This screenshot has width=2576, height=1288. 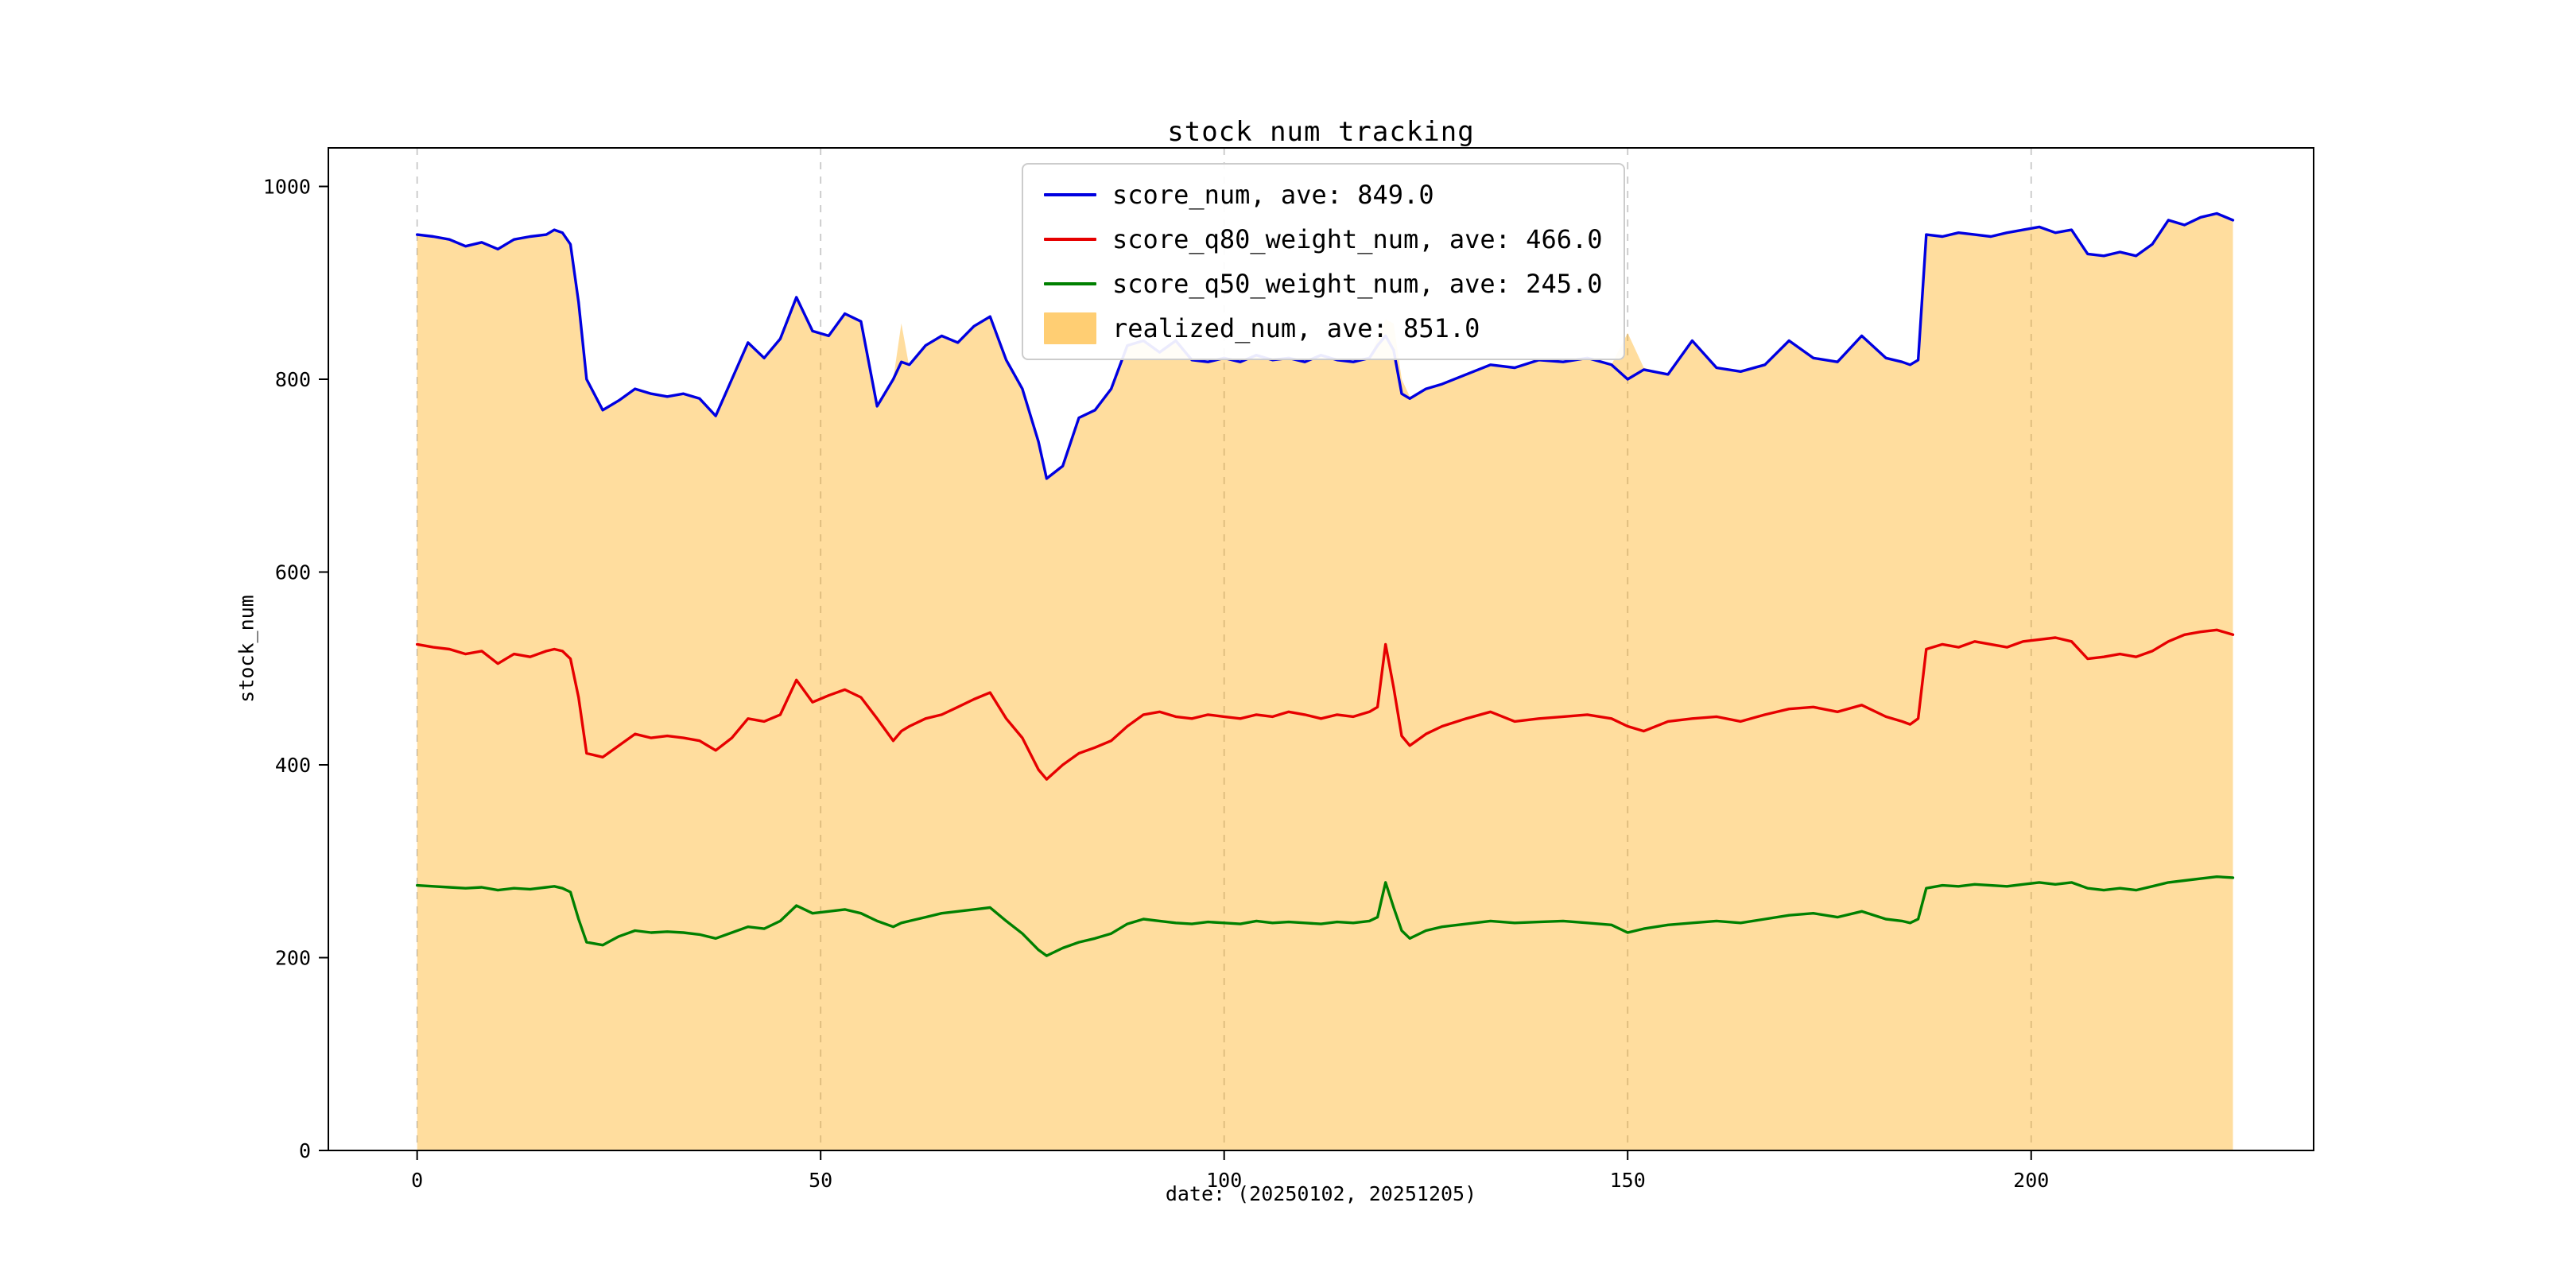 I want to click on y-tick-label: 800, so click(x=293, y=380).